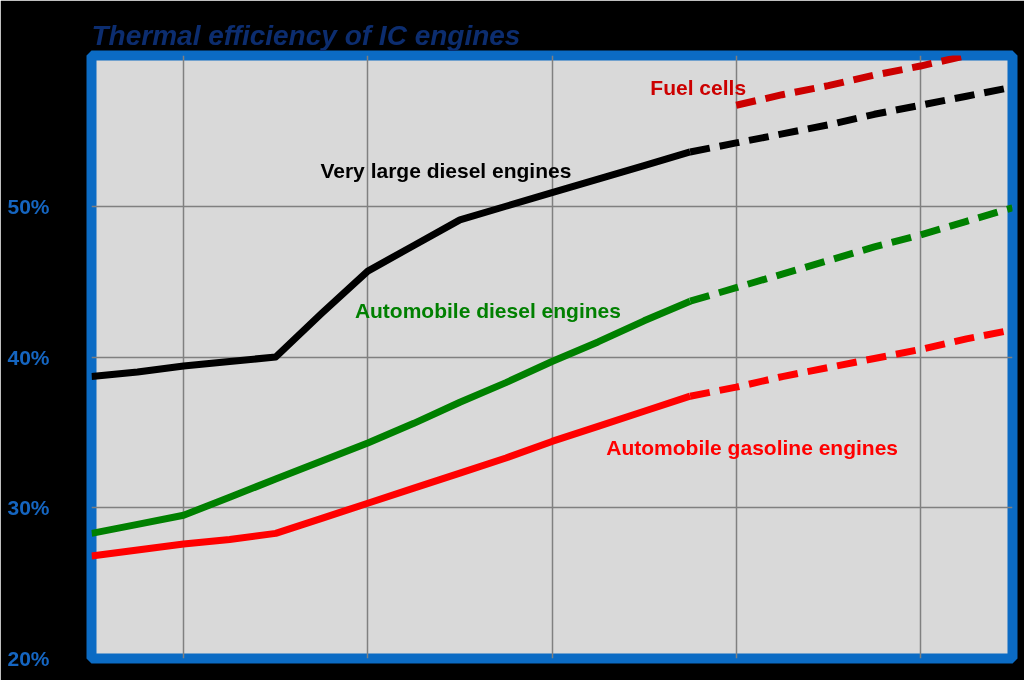 The height and width of the screenshot is (680, 1024). Describe the element at coordinates (306, 35) in the screenshot. I see `chart-title: Thermal efficiency of IC engines` at that location.